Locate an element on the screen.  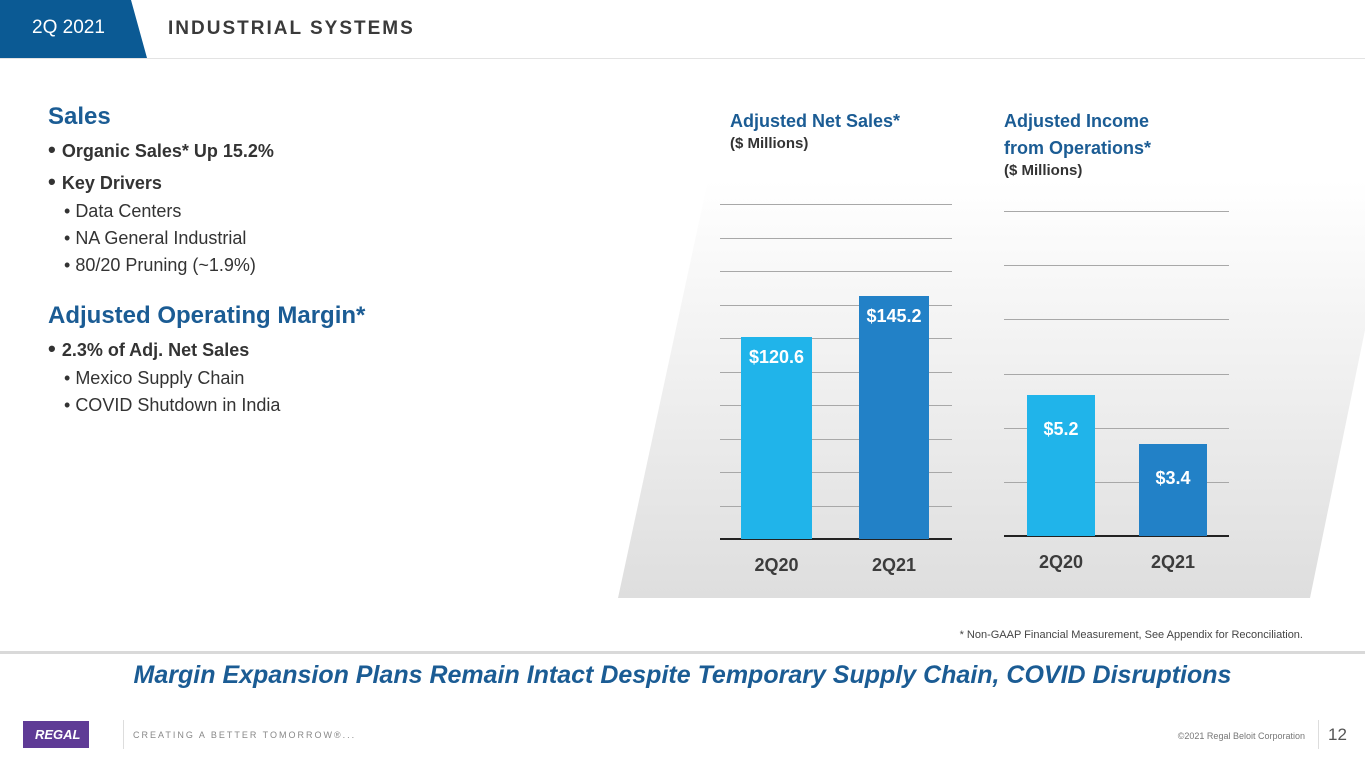
chart2-subtitle: ($ Millions) is located at coordinates (1043, 170).